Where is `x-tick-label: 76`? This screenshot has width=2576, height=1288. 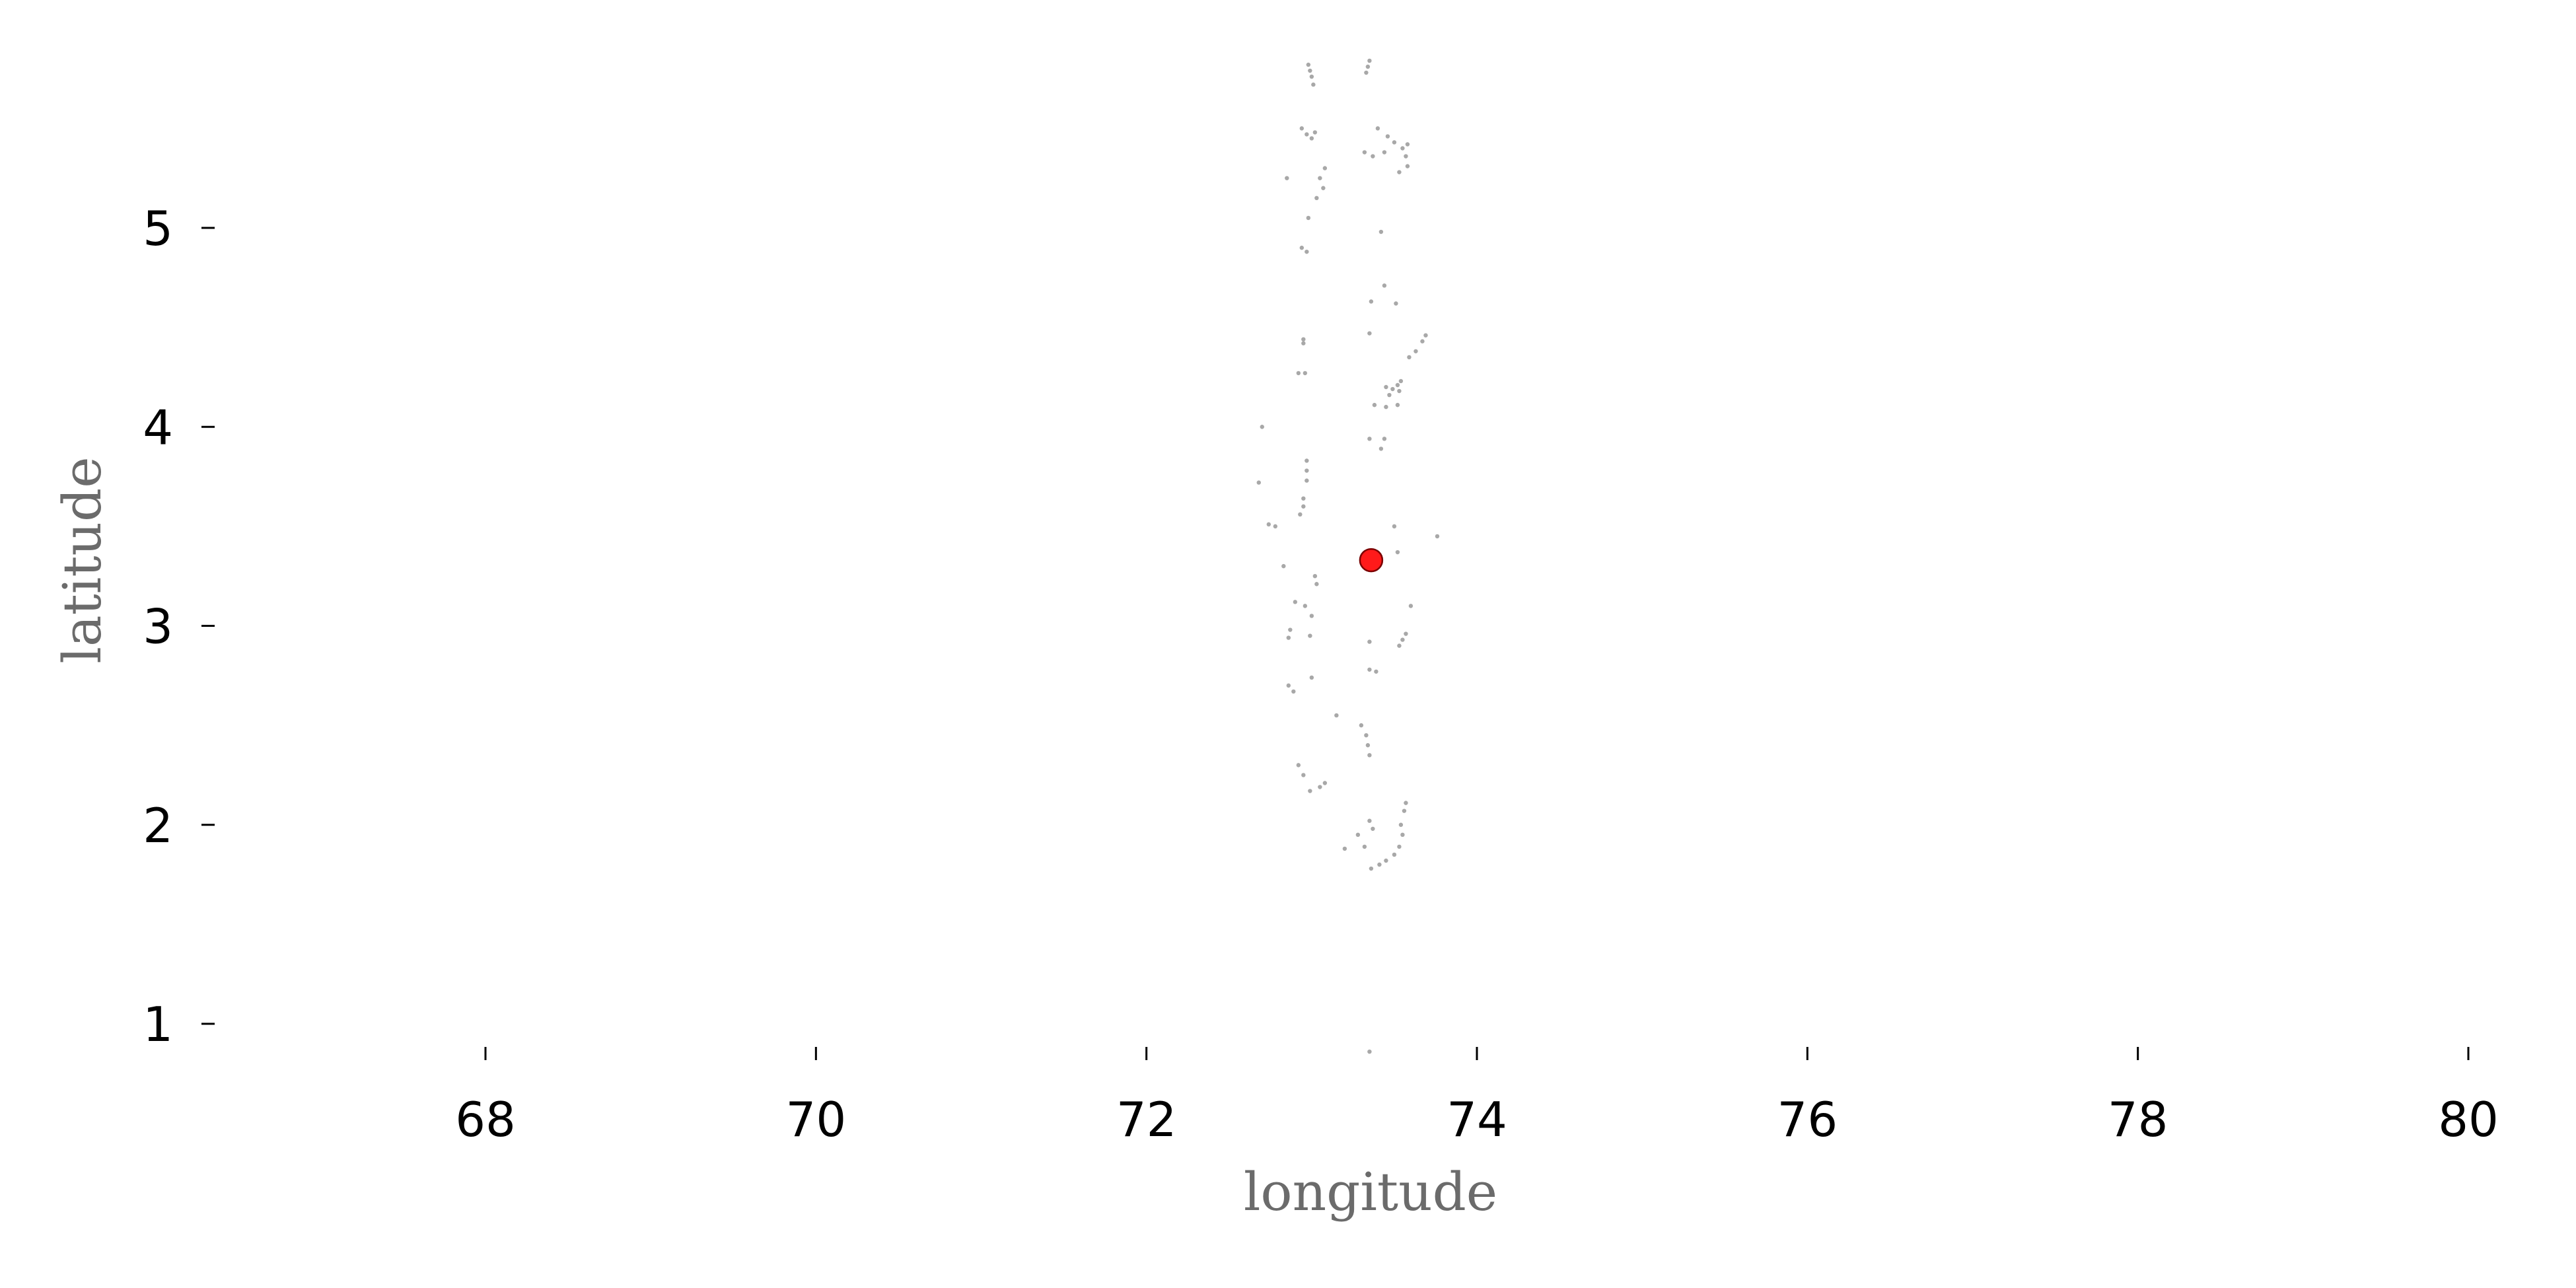
x-tick-label: 76 is located at coordinates (1808, 1119).